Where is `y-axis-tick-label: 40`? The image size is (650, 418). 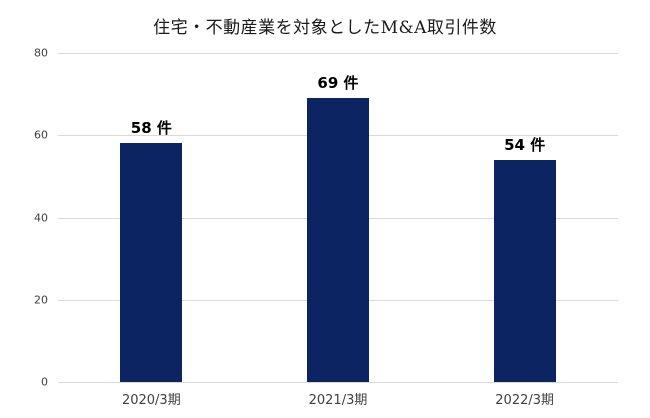 y-axis-tick-label: 40 is located at coordinates (41, 217).